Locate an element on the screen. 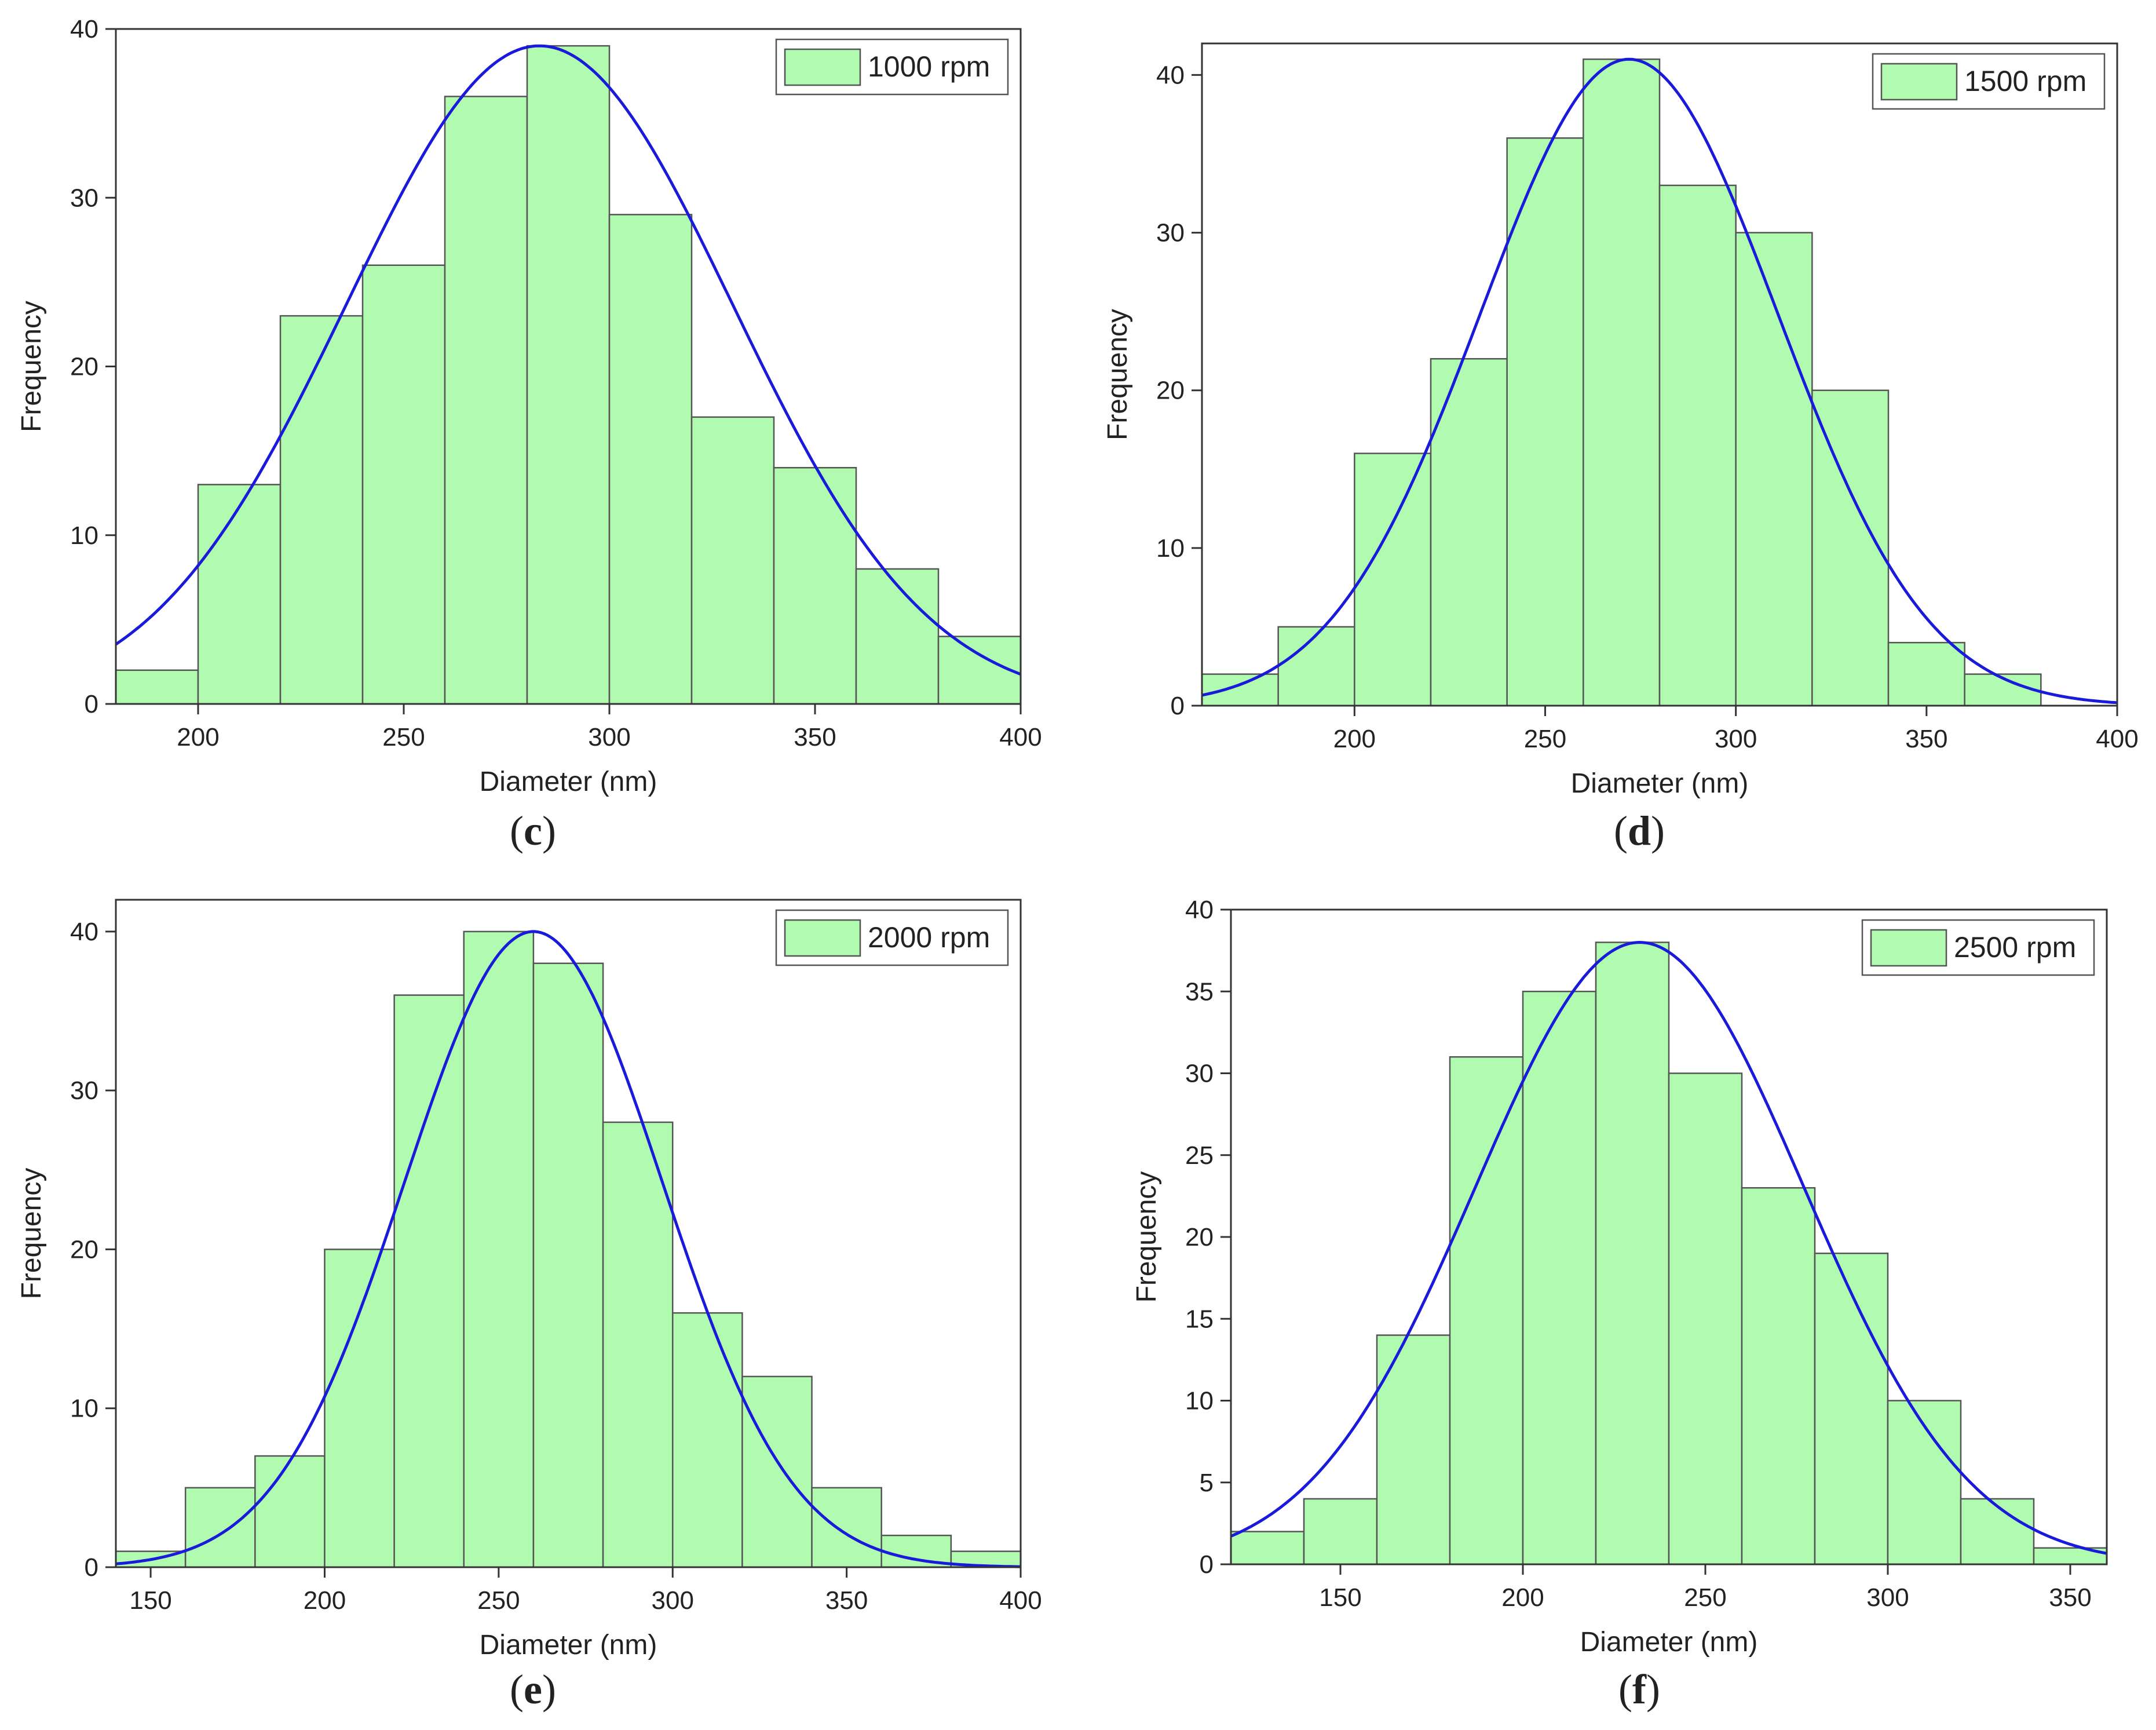  caption-letter: d is located at coordinates (1639, 831).